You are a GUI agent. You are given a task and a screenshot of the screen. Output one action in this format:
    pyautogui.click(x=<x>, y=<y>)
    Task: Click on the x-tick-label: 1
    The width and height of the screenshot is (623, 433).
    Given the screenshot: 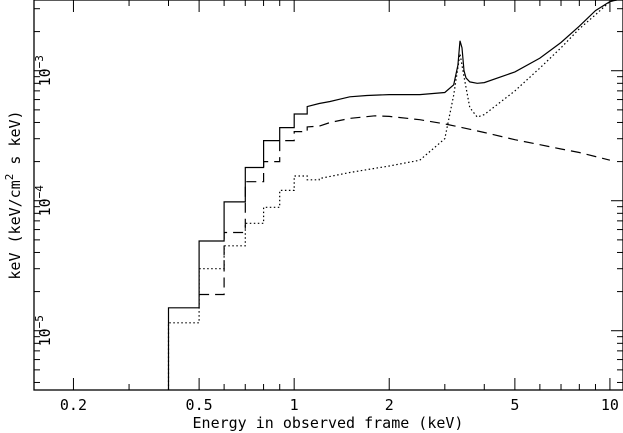 What is the action you would take?
    pyautogui.click(x=294, y=405)
    